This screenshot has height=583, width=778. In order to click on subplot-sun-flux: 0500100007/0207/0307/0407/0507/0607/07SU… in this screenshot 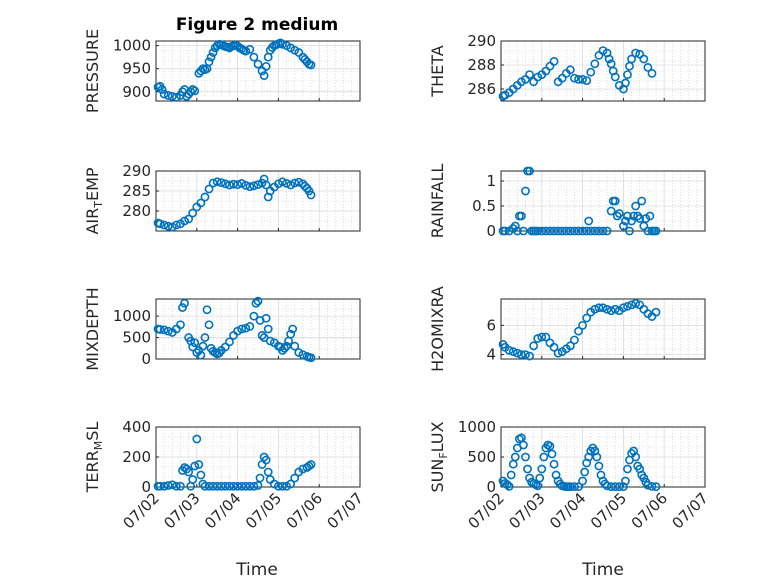, I will do `click(570, 475)`.